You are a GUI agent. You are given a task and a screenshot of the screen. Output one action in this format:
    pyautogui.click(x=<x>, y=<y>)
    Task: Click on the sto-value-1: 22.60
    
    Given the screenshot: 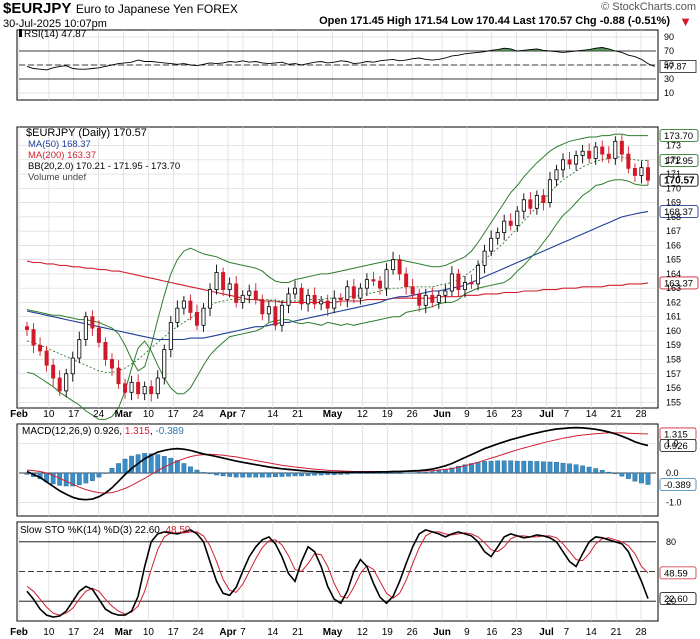 What is the action you would take?
    pyautogui.click(x=676, y=599)
    